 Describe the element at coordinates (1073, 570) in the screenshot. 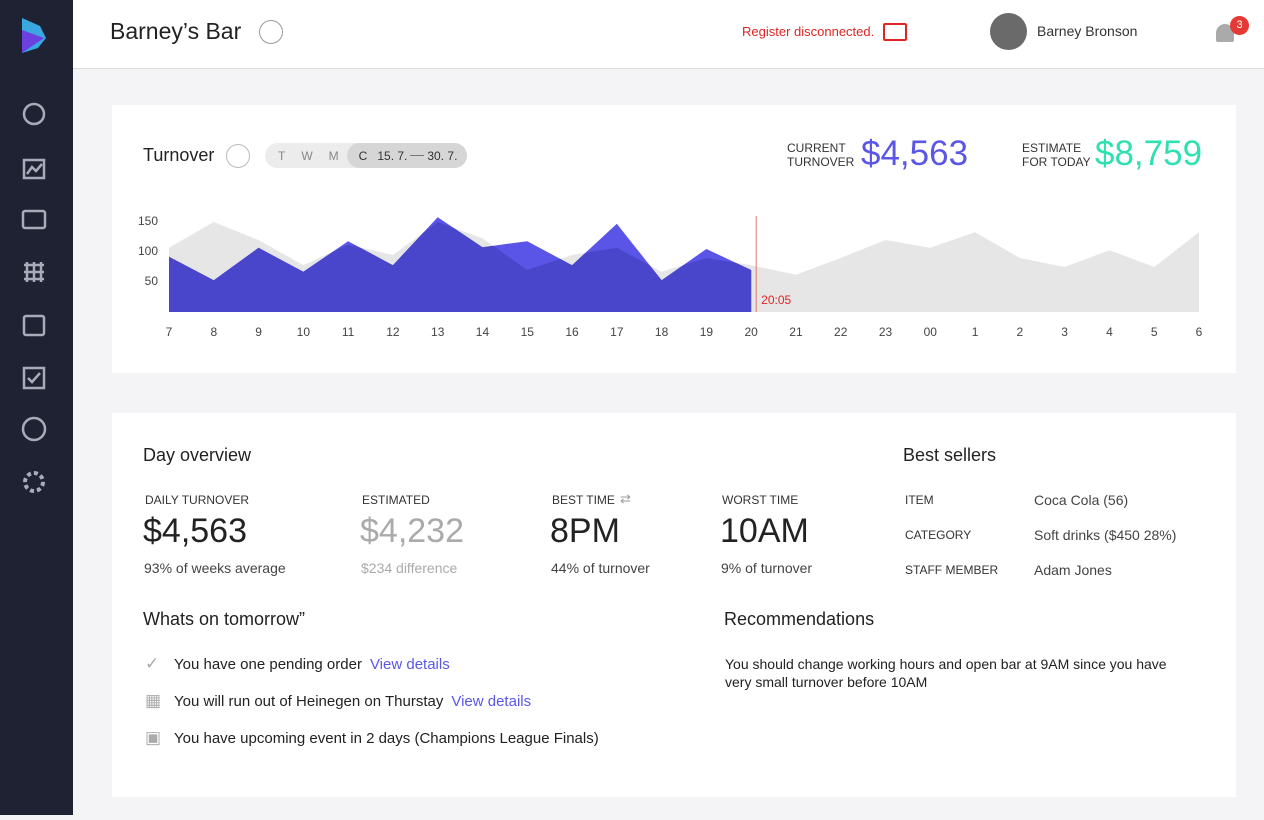

I see `seller-value: Adam Jones` at that location.